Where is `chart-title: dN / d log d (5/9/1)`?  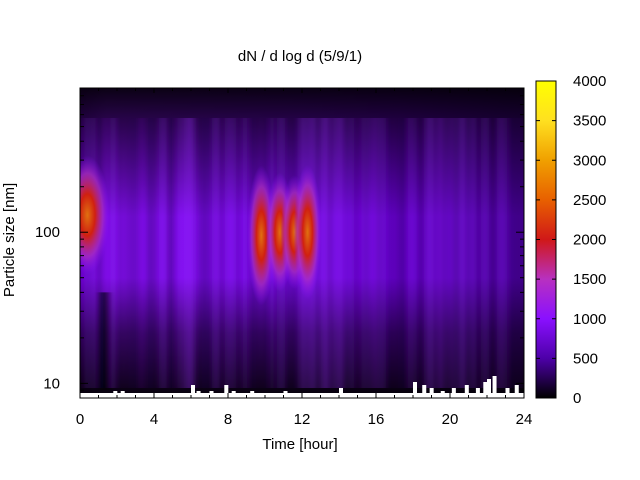
chart-title: dN / d log d (5/9/1) is located at coordinates (300, 56).